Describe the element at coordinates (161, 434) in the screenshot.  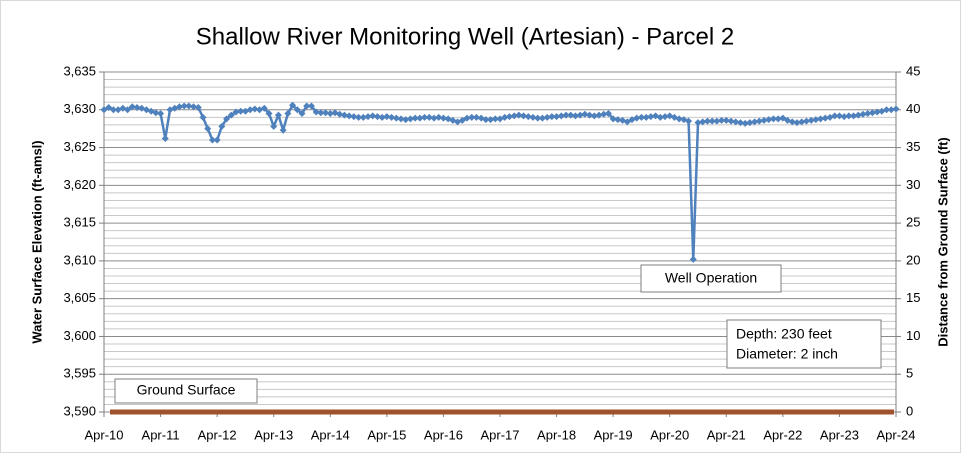
I see `x-tick-label: Apr-11` at that location.